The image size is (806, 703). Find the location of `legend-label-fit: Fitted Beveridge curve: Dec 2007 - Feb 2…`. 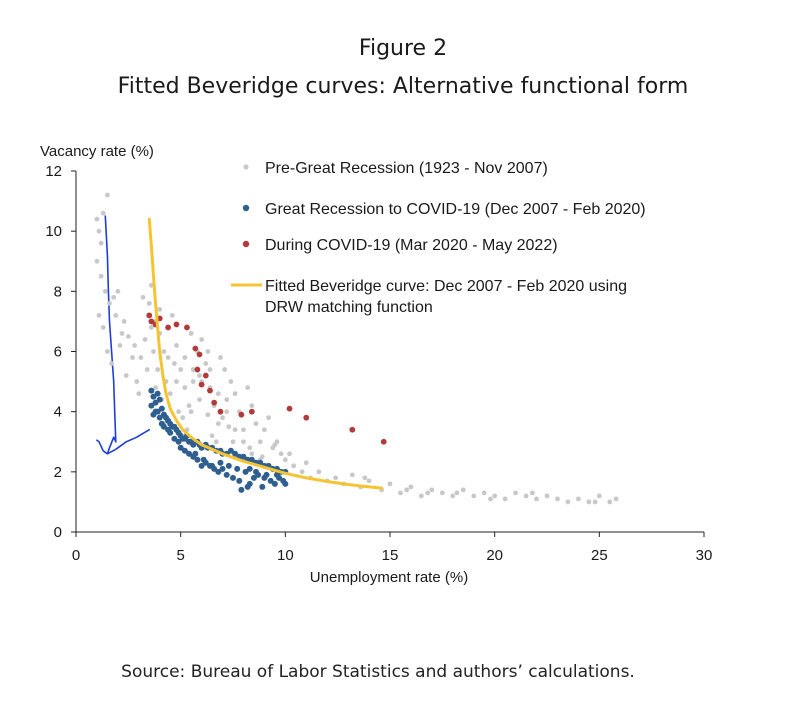

legend-label-fit: Fitted Beveridge curve: Dec 2007 - Feb 2… is located at coordinates (446, 297).